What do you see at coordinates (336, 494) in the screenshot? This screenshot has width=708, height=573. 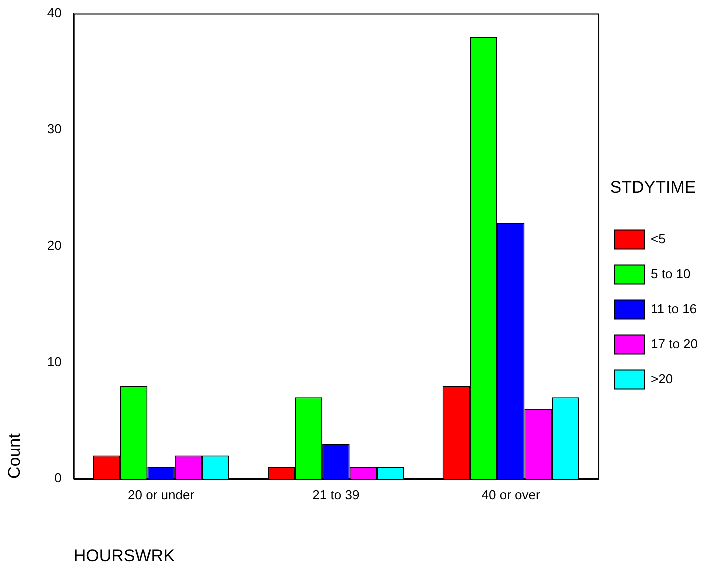 I see `x-tick-label: 21 to 39` at bounding box center [336, 494].